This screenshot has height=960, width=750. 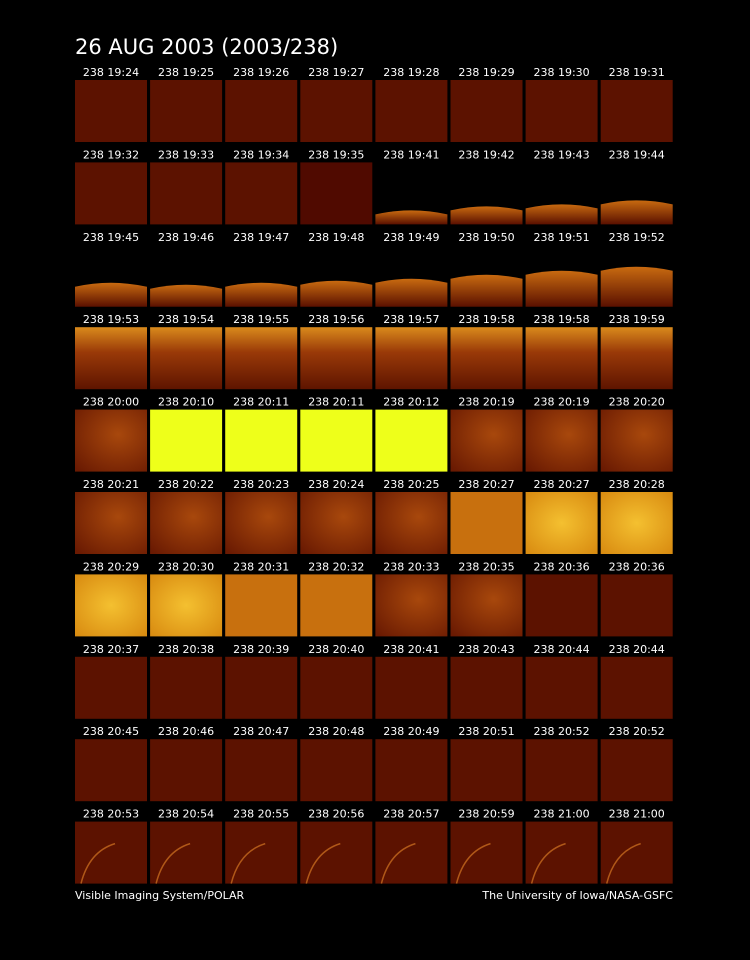 I want to click on frame-label: 238 20:23, so click(x=261, y=484).